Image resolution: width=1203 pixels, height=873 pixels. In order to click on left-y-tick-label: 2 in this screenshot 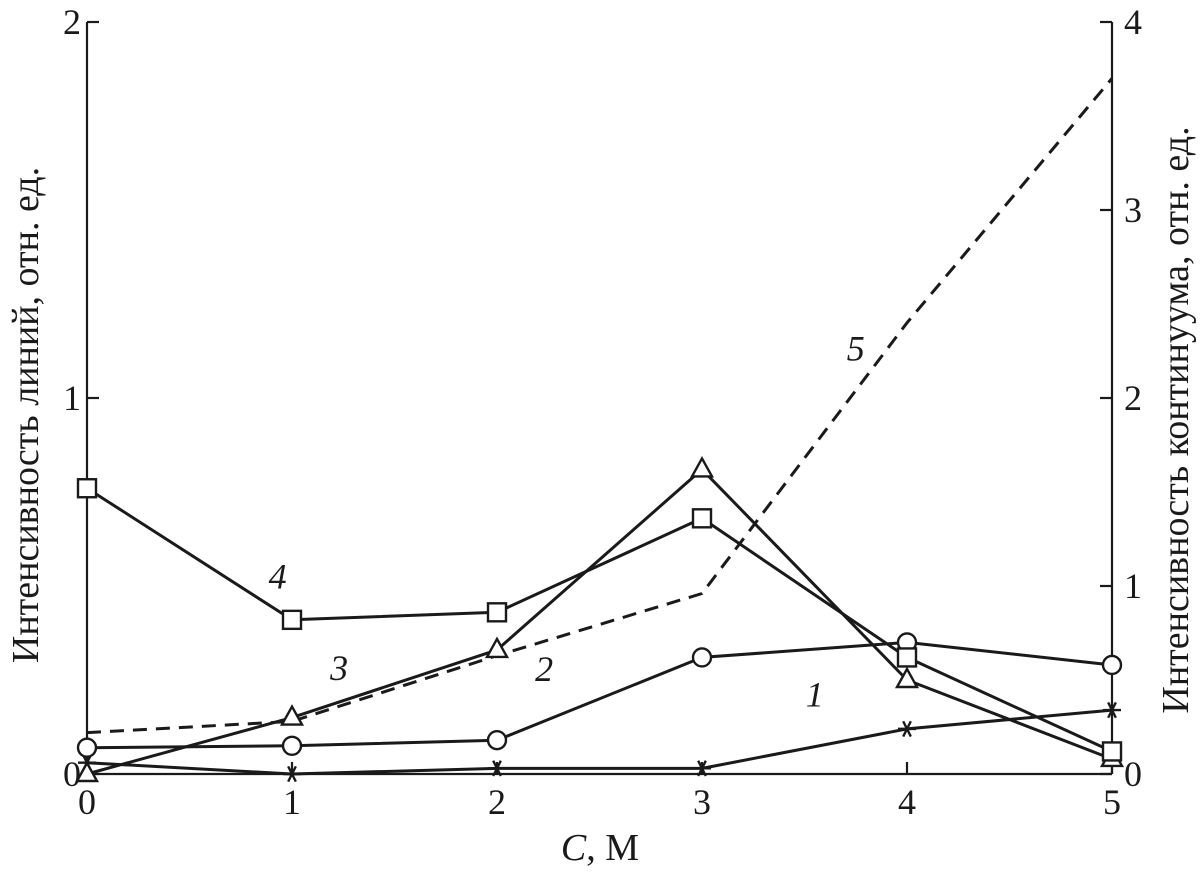, I will do `click(72, 22)`.